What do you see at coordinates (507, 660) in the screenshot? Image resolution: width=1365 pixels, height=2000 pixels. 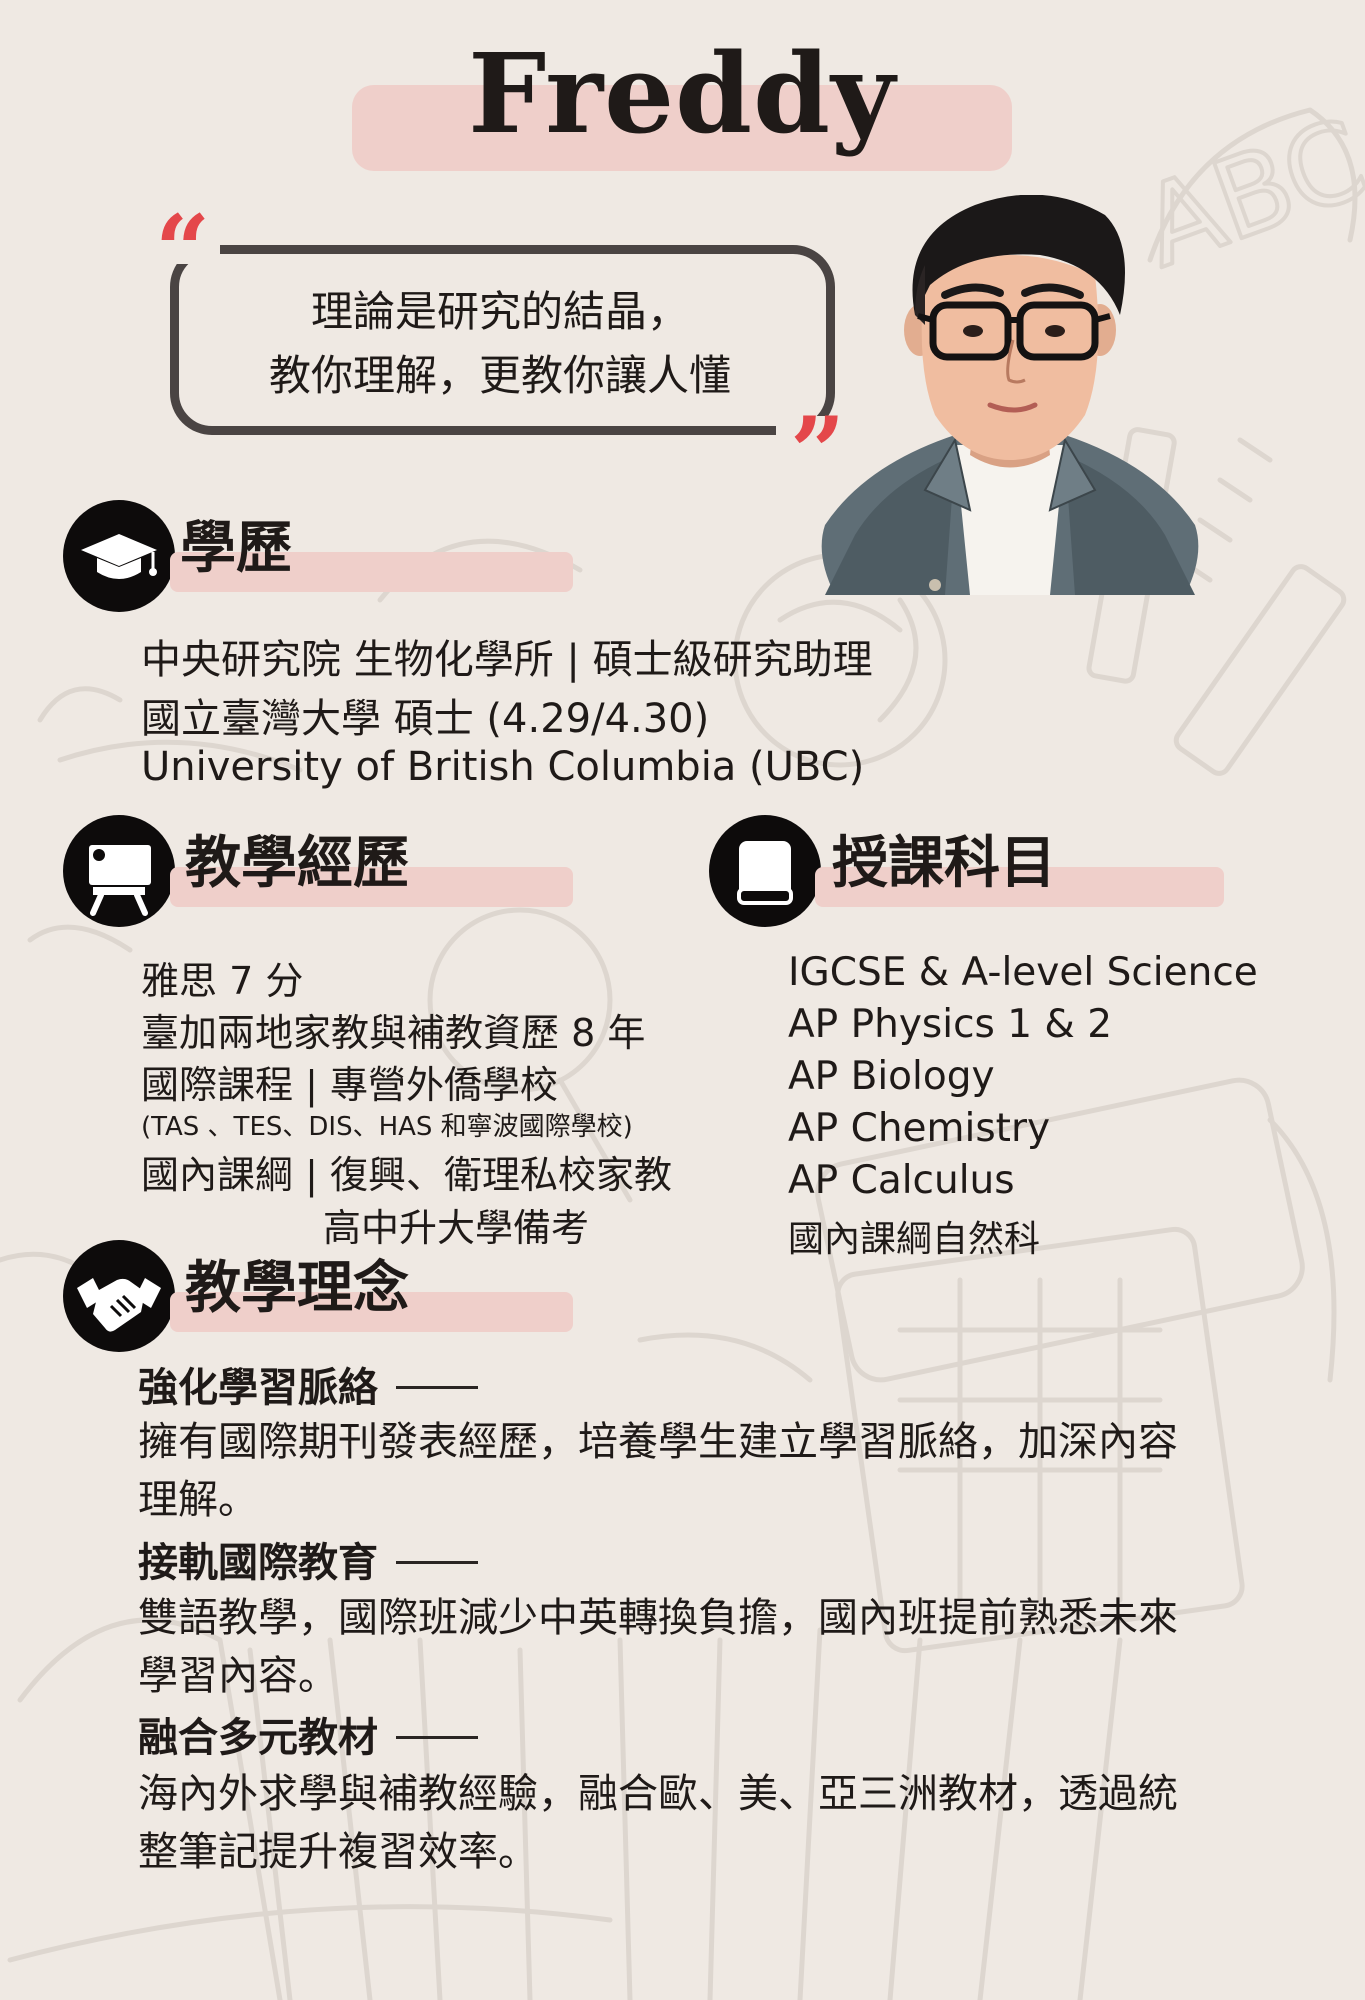 I see `education-item-1: 中央研究院 生物化學所 | 碩士級研究助理` at bounding box center [507, 660].